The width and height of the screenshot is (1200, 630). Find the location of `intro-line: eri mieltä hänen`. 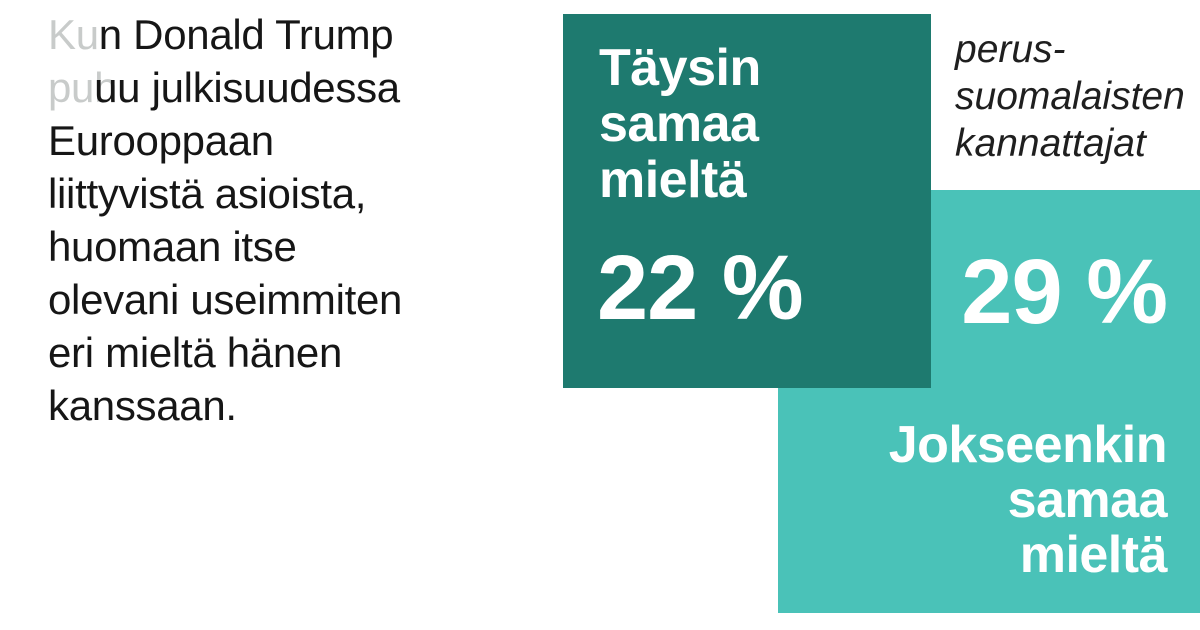

intro-line: eri mieltä hänen is located at coordinates (225, 352).